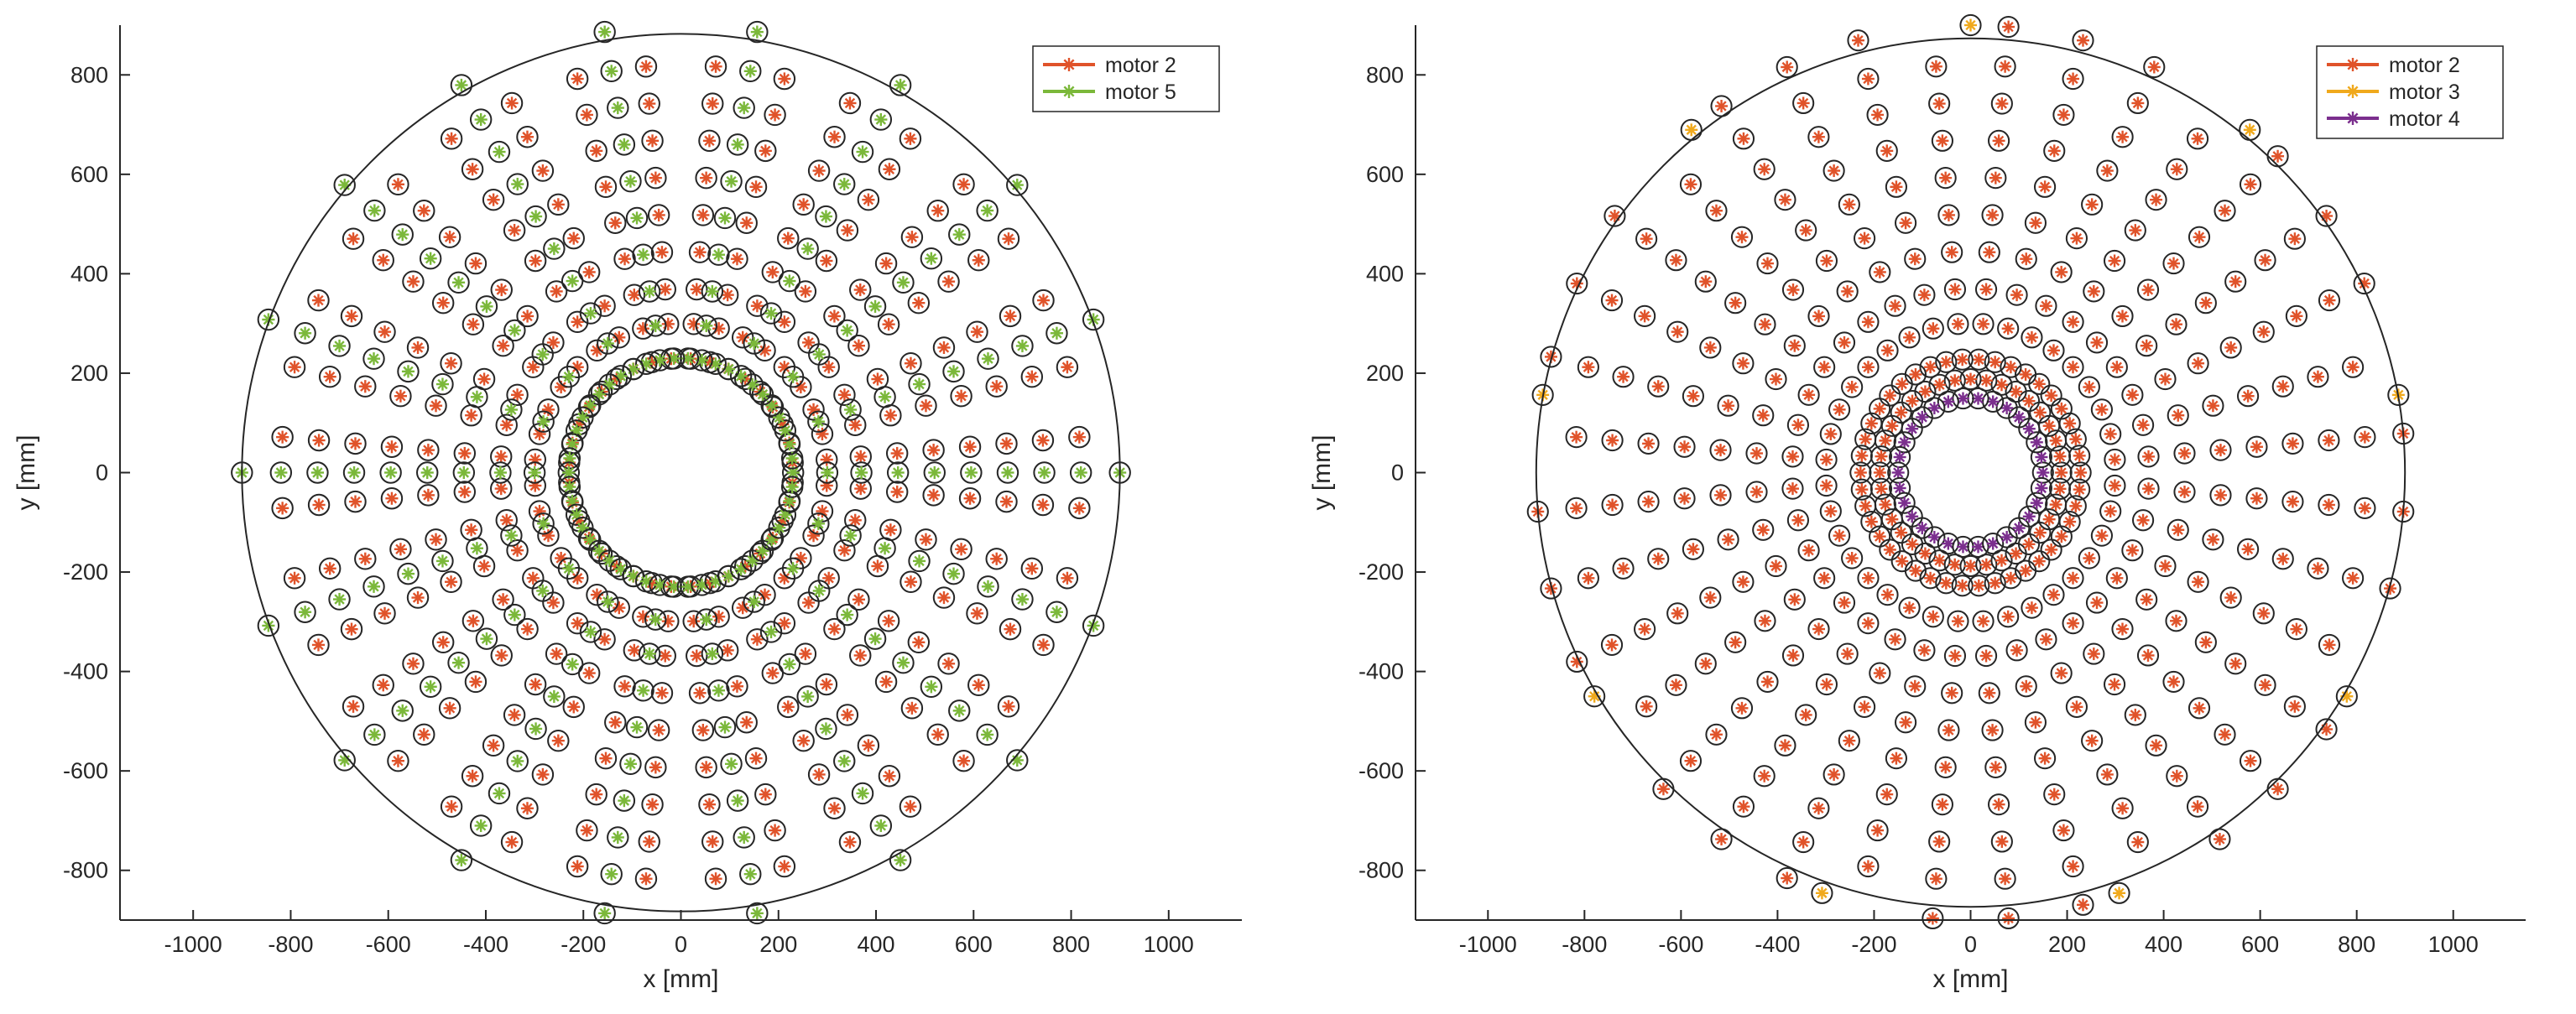  What do you see at coordinates (875, 945) in the screenshot?
I see `left-x-tick-label: 400` at bounding box center [875, 945].